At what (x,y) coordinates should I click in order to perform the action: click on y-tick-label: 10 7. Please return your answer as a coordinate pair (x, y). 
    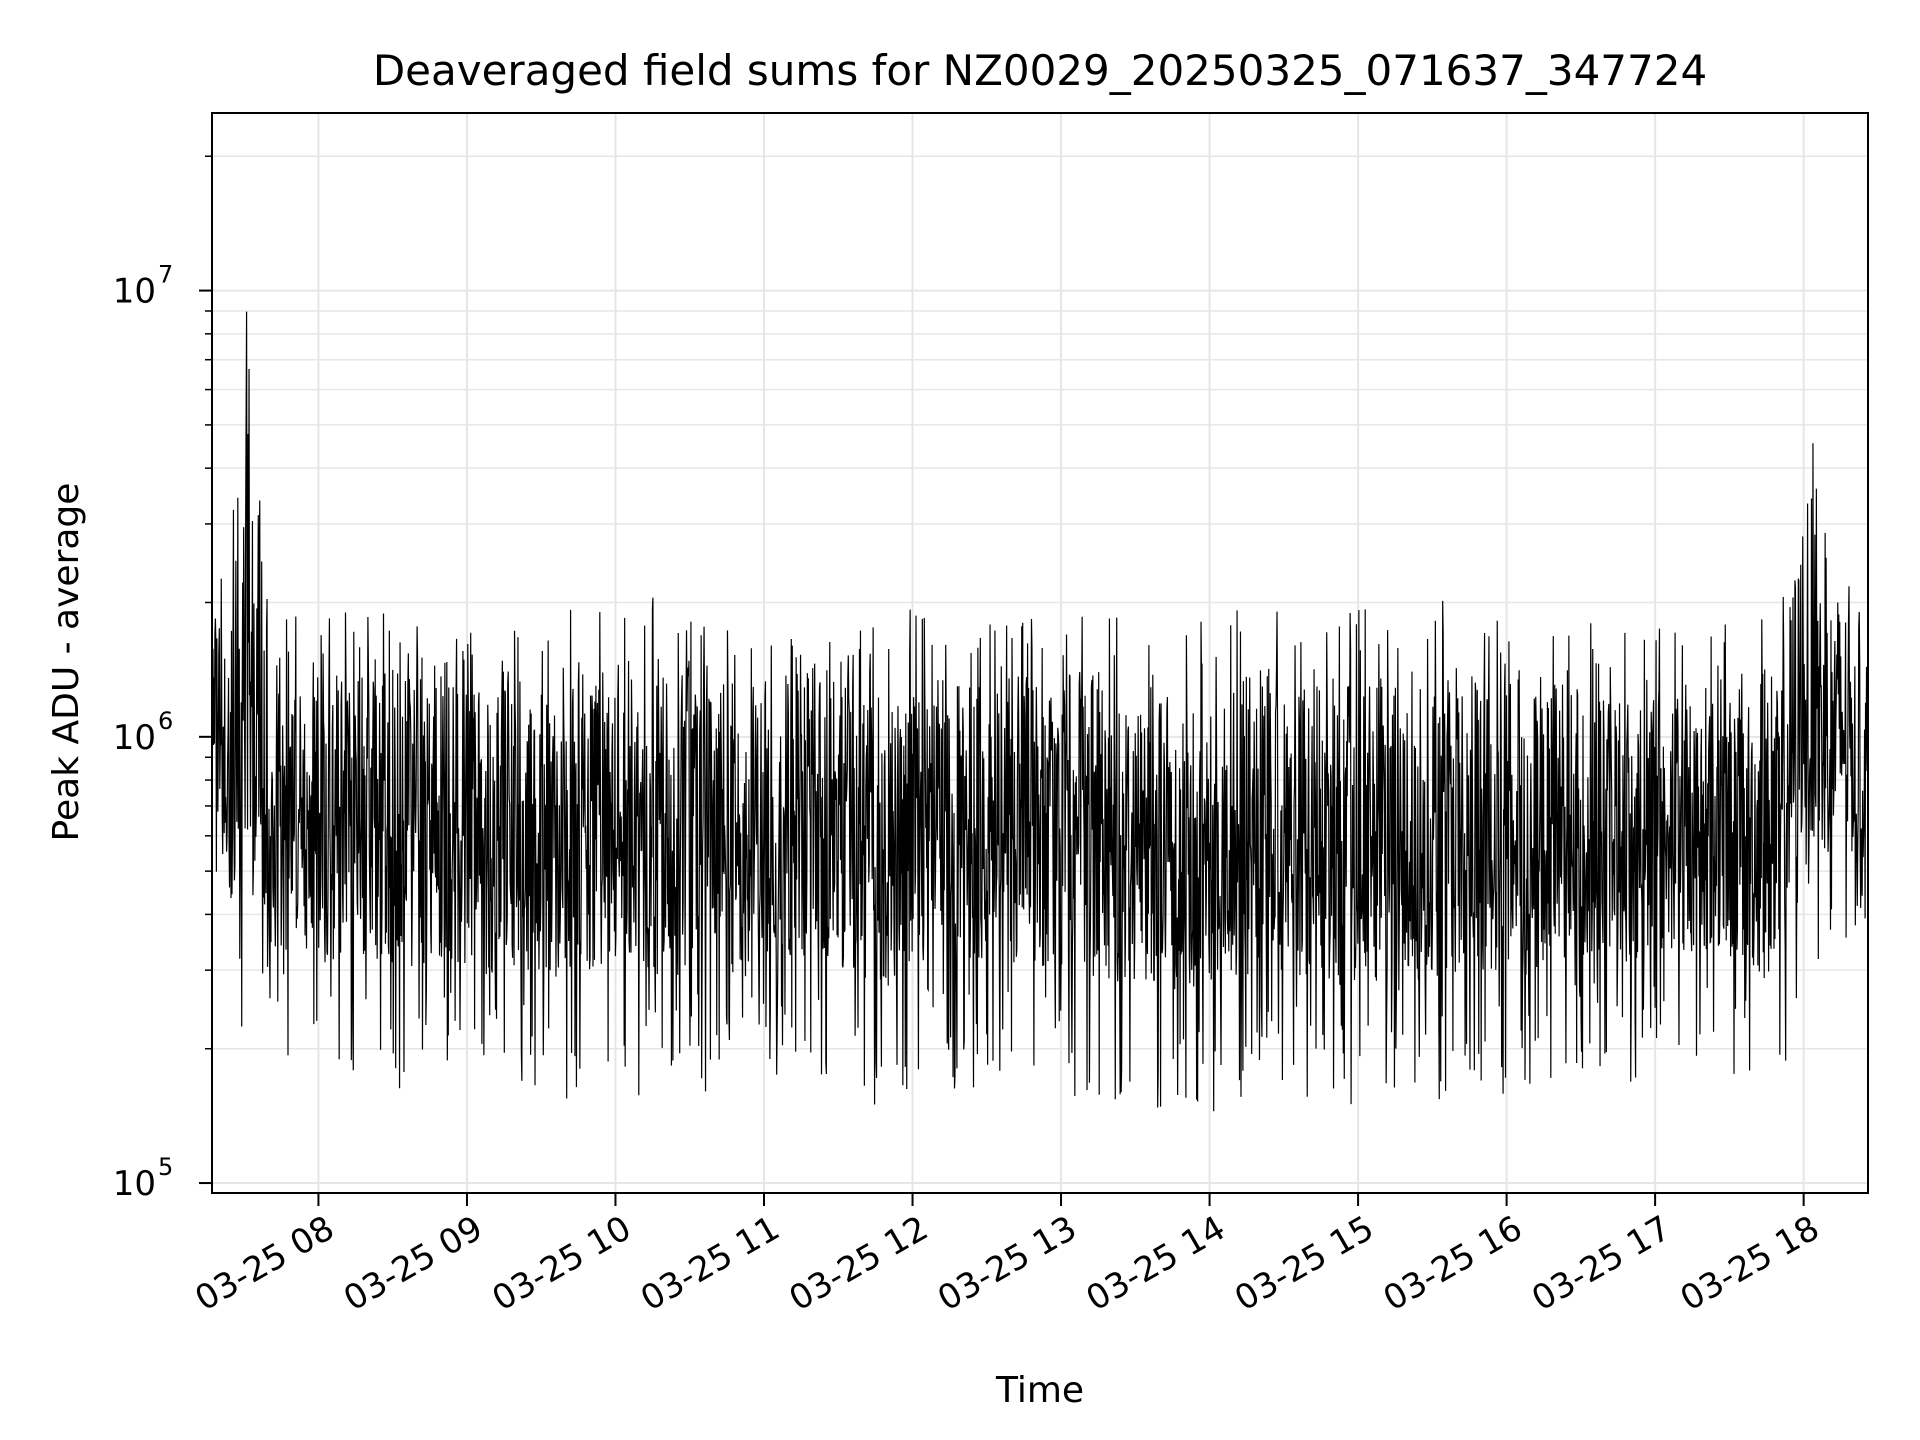
    Looking at the image, I should click on (143, 286).